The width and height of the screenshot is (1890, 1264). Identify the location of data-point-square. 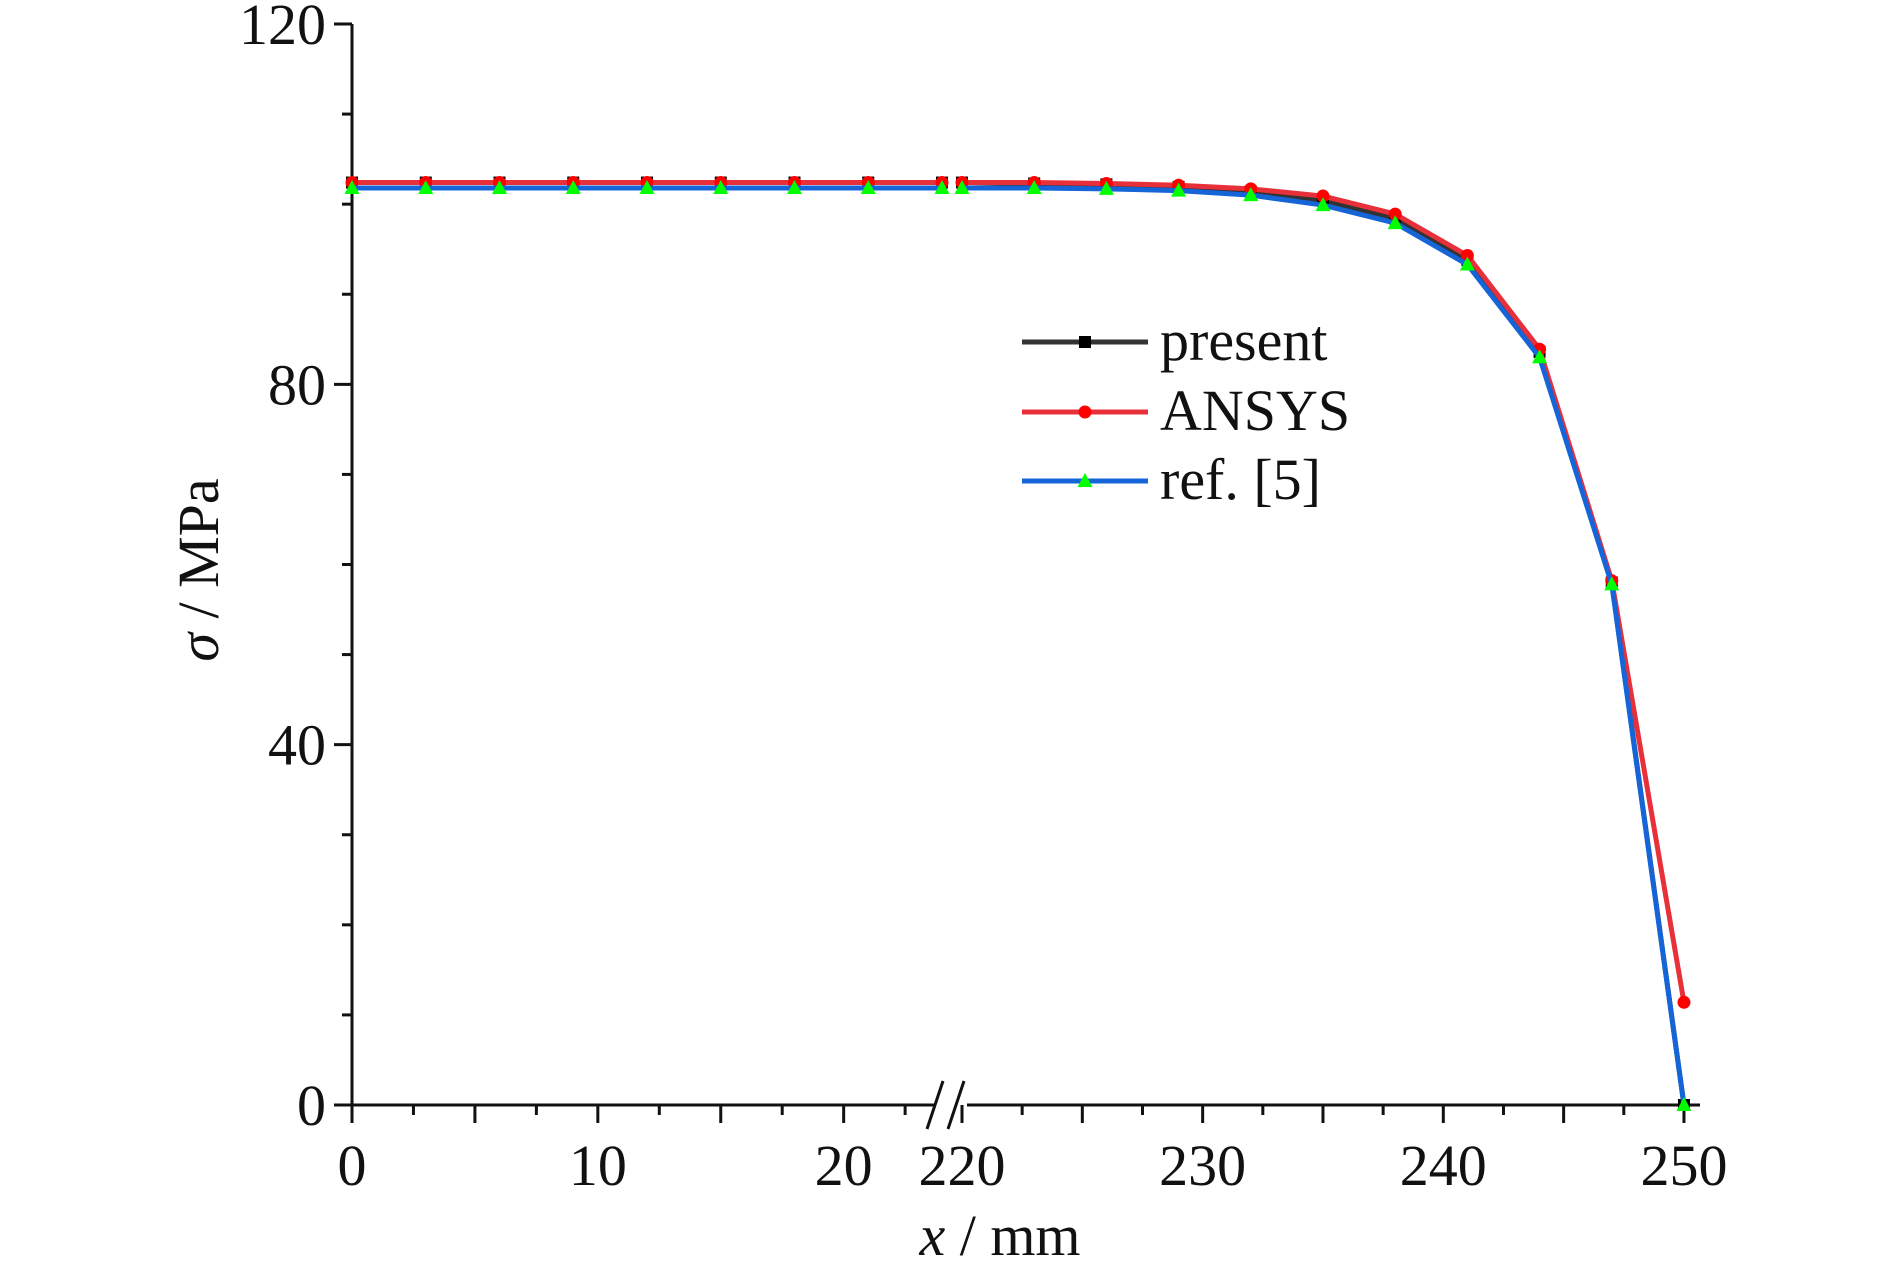
(1085, 342).